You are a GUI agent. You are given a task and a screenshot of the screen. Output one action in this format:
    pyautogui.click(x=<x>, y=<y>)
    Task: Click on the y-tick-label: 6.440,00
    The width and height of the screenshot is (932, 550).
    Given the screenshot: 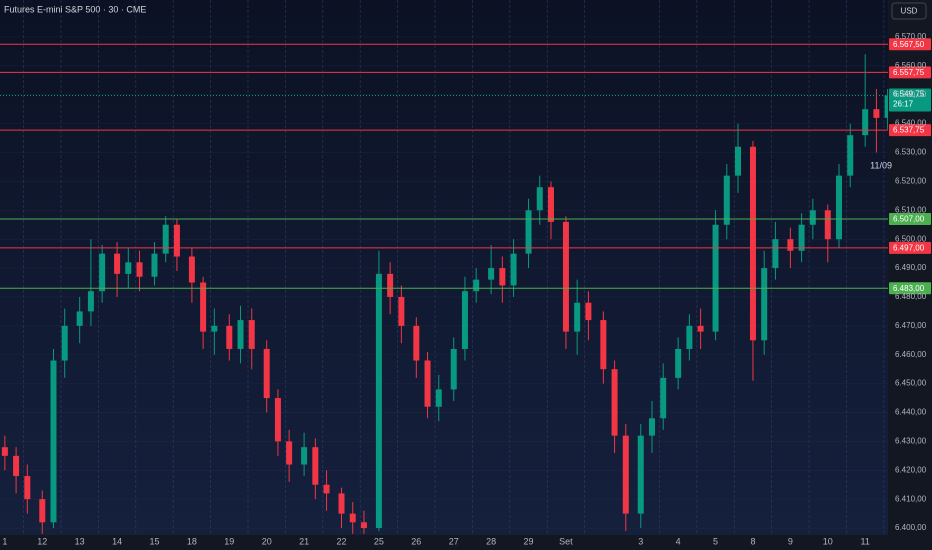 What is the action you would take?
    pyautogui.click(x=911, y=412)
    